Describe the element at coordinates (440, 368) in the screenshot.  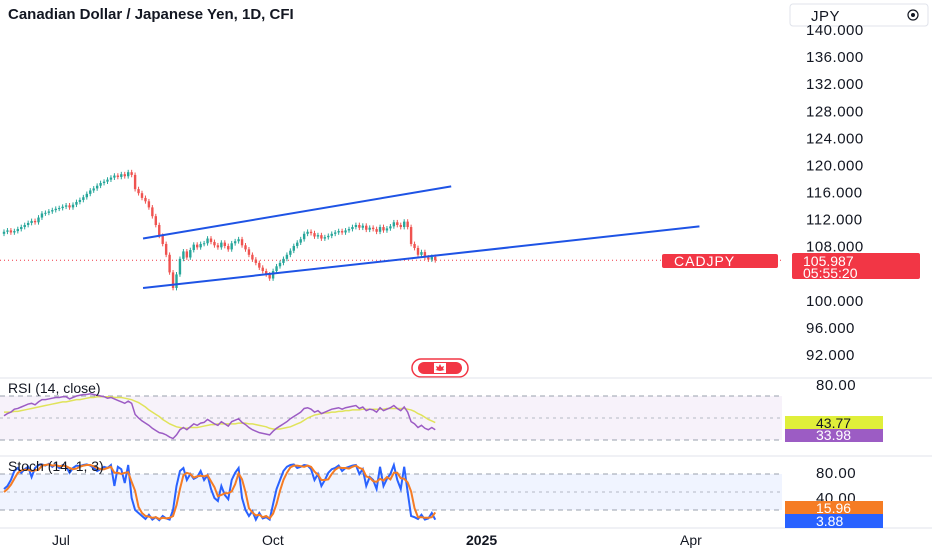
I see `canada-flag-icon` at that location.